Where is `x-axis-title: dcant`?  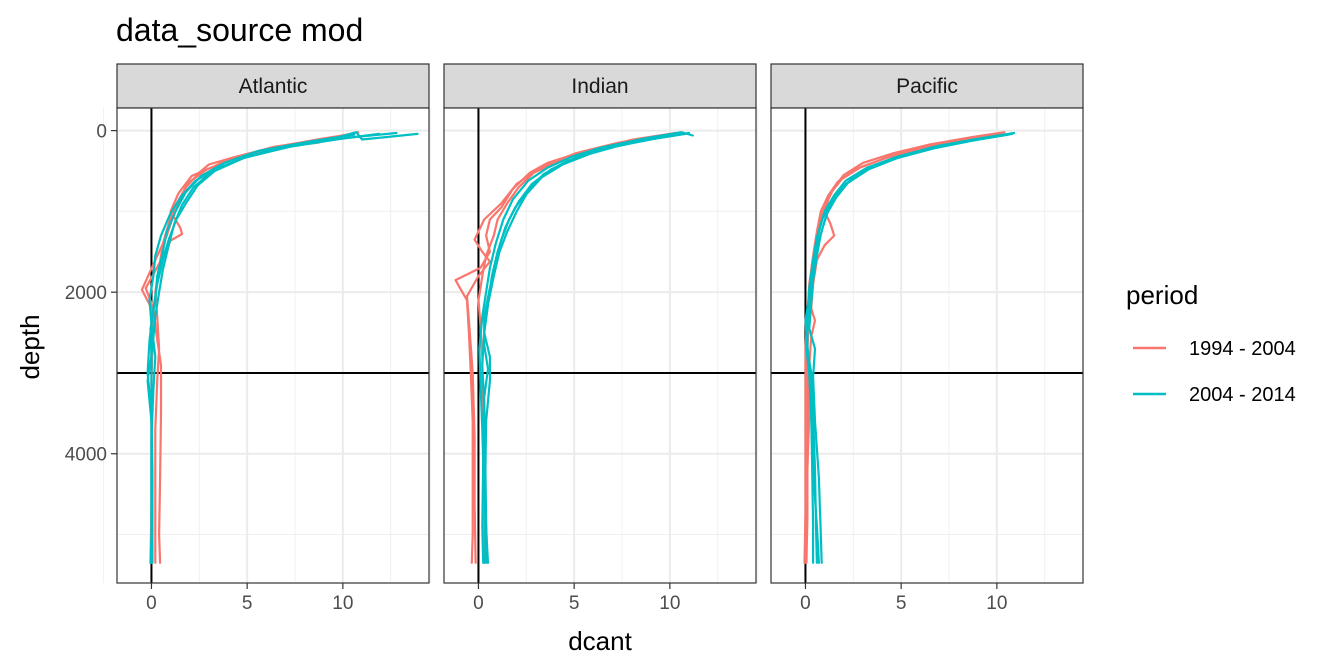 x-axis-title: dcant is located at coordinates (600, 641).